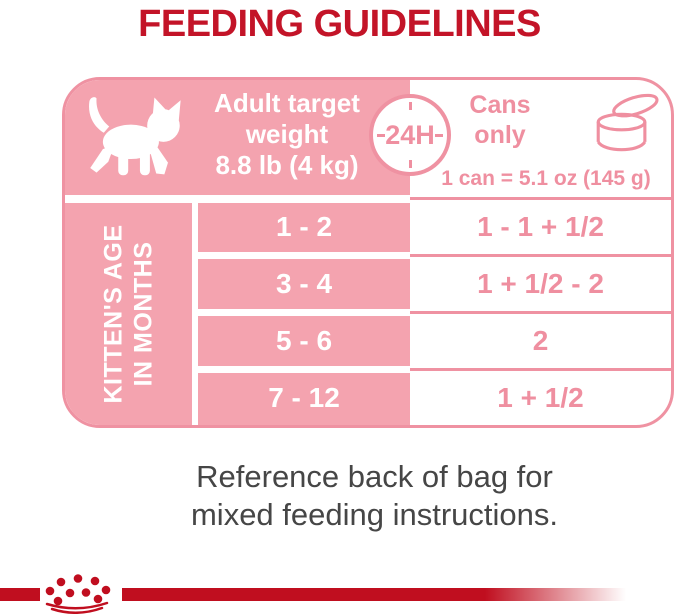 This screenshot has height=614, width=679. I want to click on cans-only-line2: only, so click(500, 135).